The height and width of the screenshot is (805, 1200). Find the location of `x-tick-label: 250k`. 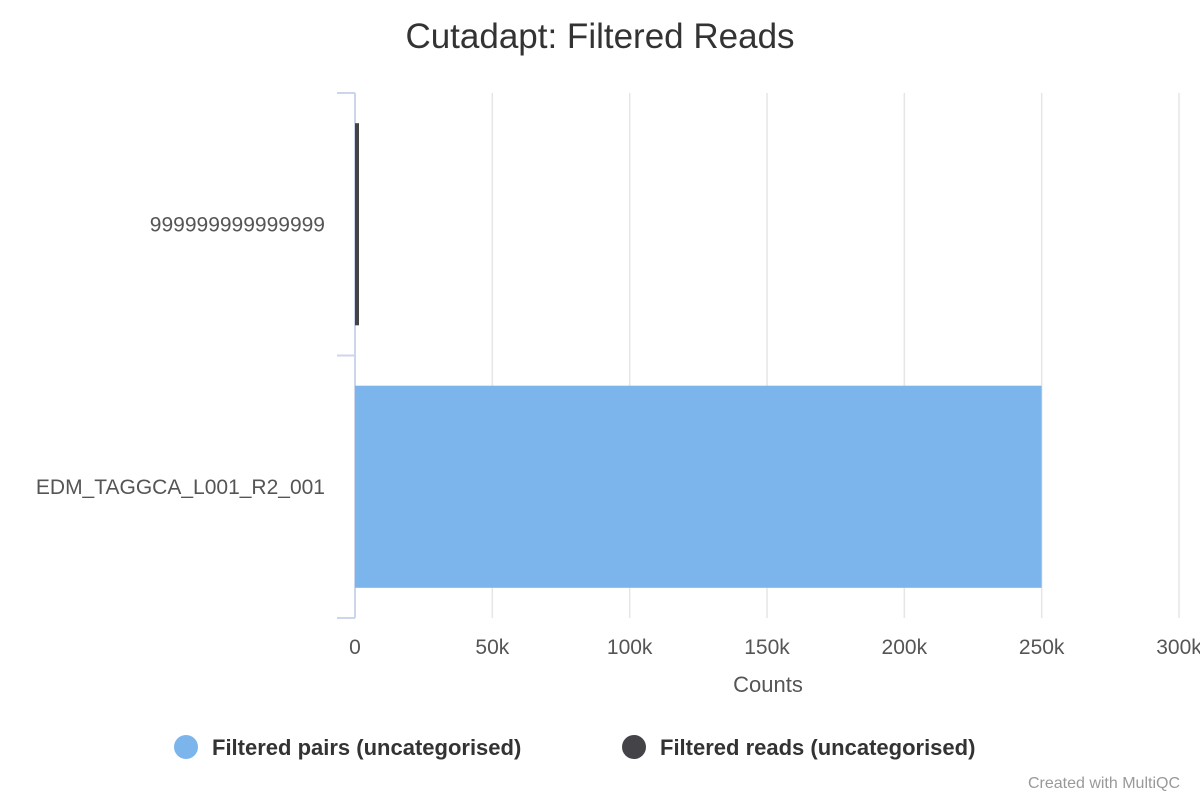

x-tick-label: 250k is located at coordinates (1042, 647).